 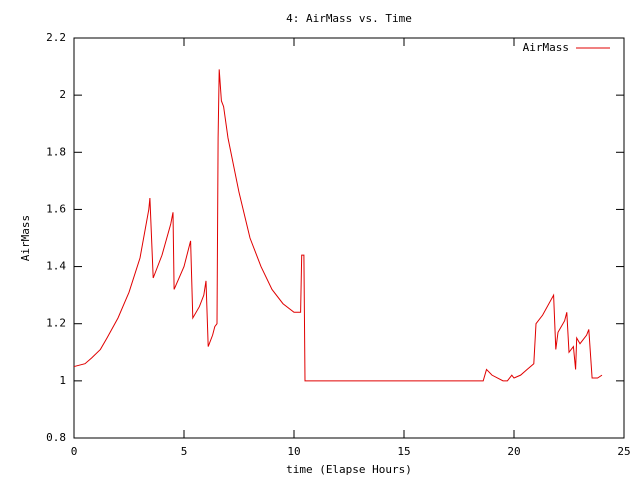 I want to click on x-tick-label: 10, so click(x=293, y=451).